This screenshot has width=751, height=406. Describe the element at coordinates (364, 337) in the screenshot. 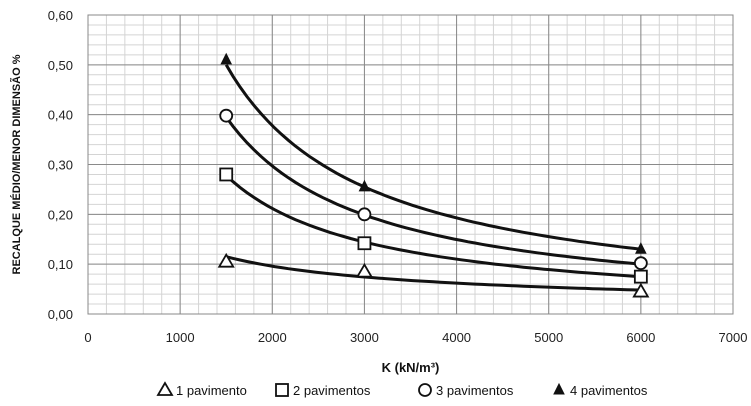

I see `x-tick-label: 3000` at that location.